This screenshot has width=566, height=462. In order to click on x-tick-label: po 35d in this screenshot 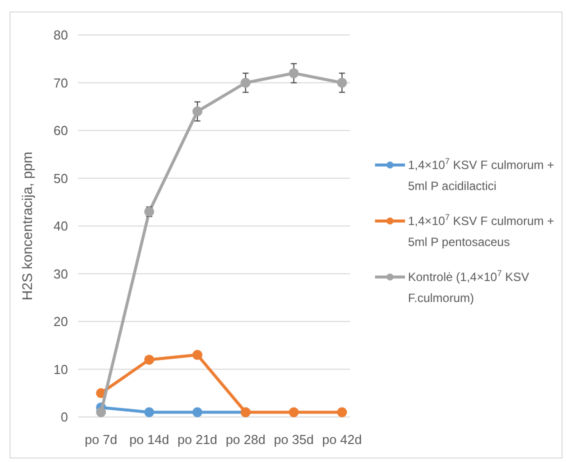, I will do `click(294, 439)`.